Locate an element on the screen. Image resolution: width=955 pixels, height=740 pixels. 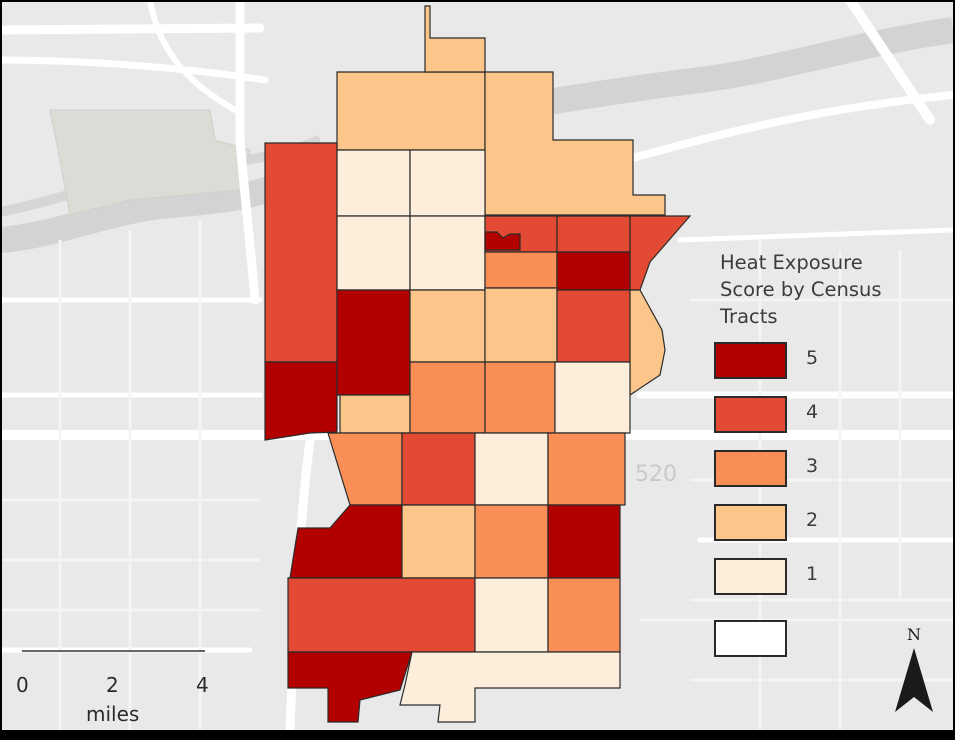
legend-item-2: 2 is located at coordinates (794, 525).